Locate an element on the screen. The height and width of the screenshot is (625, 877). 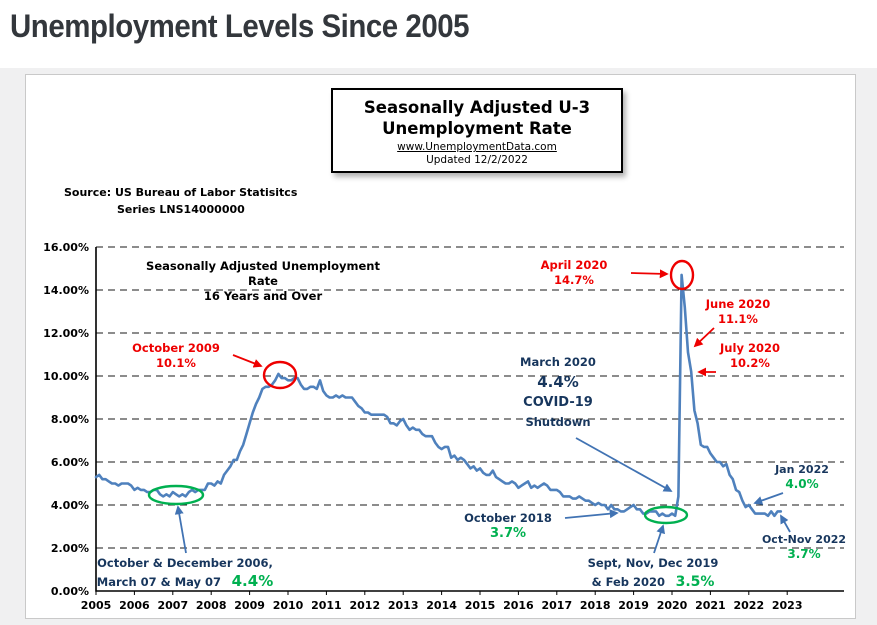
annotation-label: April 2020 is located at coordinates (574, 265).